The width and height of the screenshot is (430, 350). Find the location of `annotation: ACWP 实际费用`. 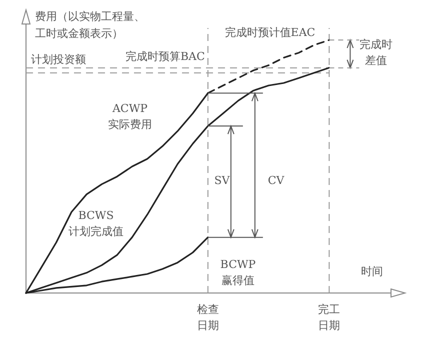

annotation: ACWP 实际费用 is located at coordinates (130, 116).